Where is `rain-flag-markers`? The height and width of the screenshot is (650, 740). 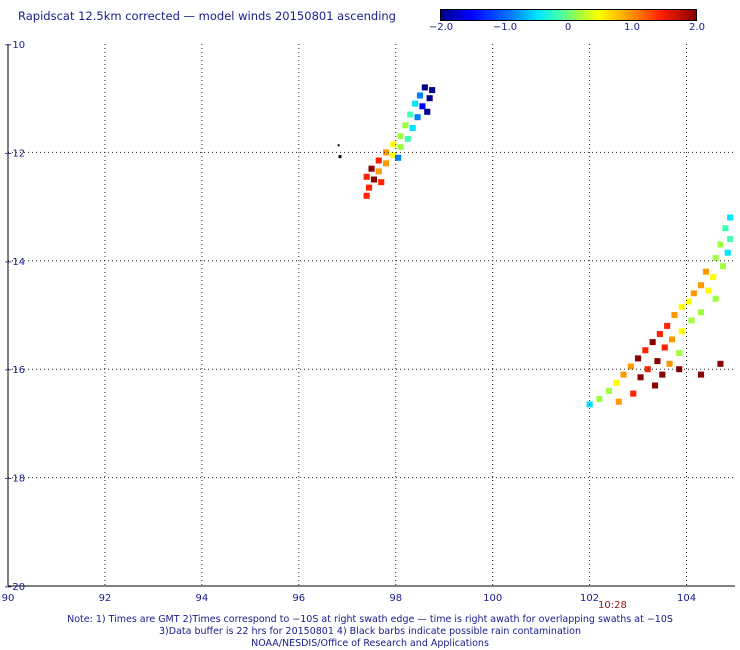 rain-flag-markers is located at coordinates (339, 151).